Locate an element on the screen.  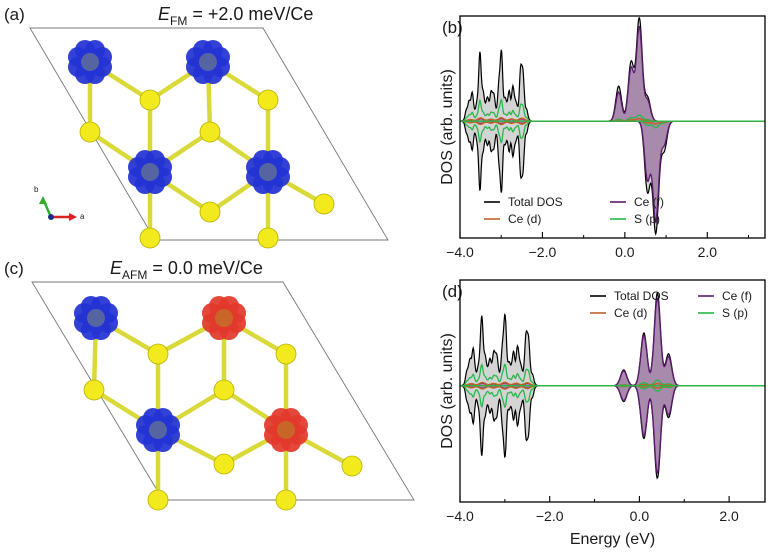
panel-label-a: (a) is located at coordinates (14, 14).